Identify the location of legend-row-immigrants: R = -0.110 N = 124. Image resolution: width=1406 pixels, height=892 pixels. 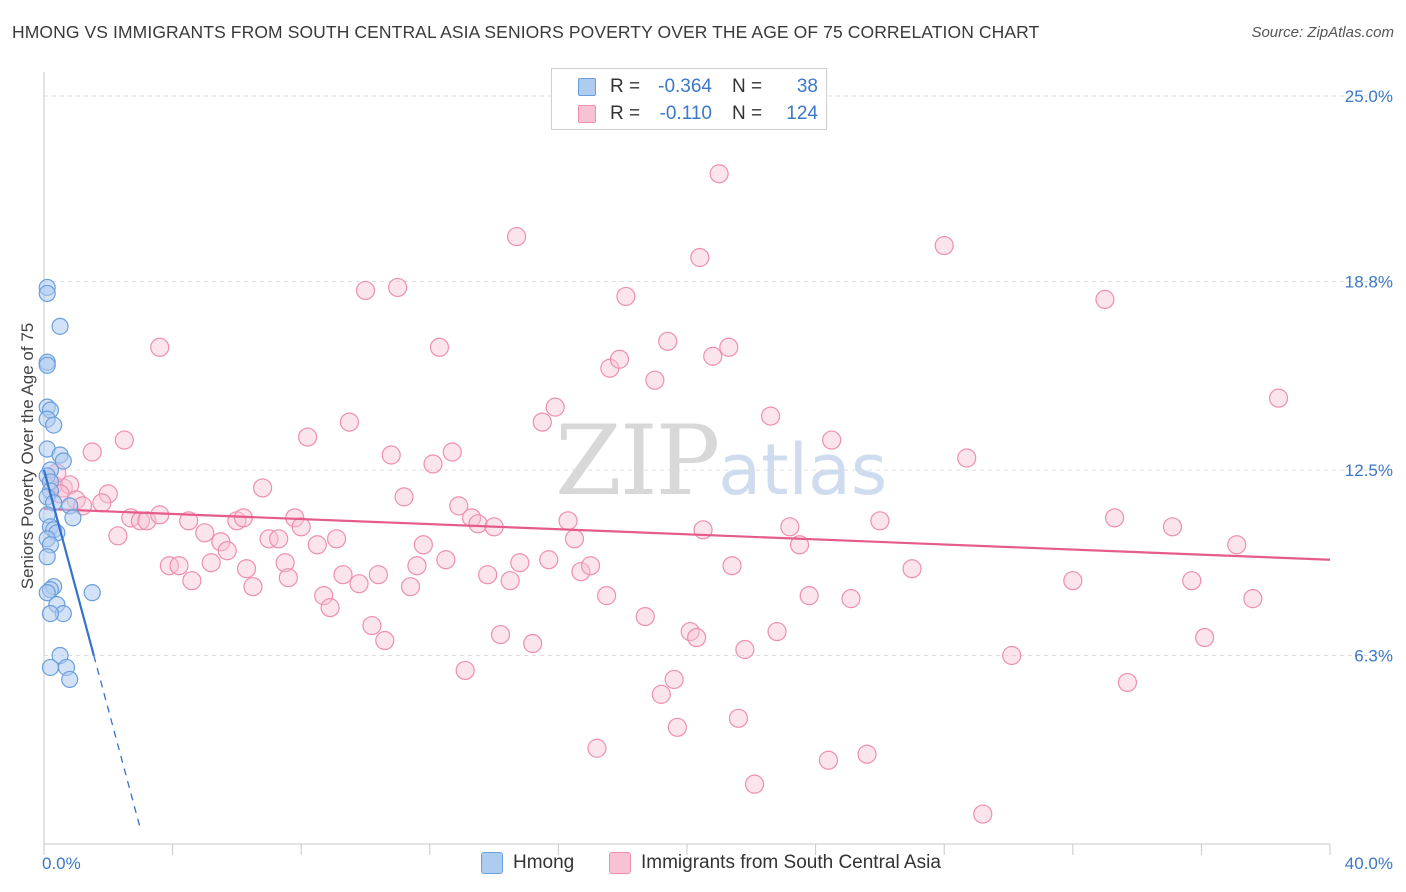
(689, 115).